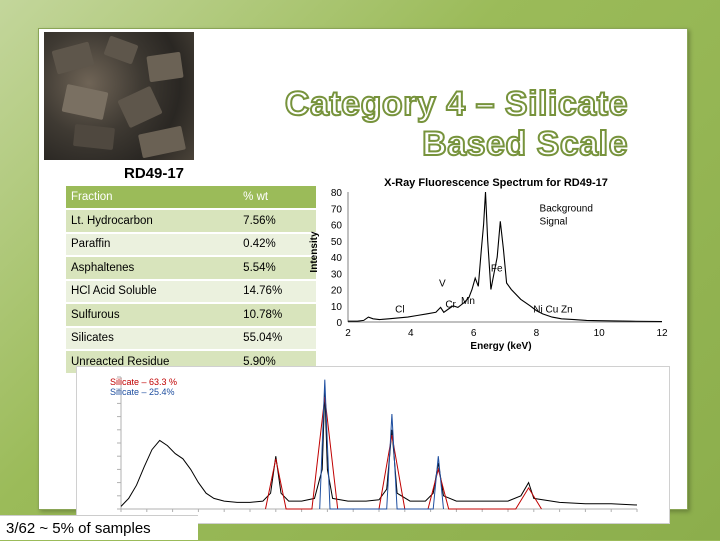 The image size is (720, 541). I want to click on slide-title: Category 4 – Silicate Based Scale, so click(438, 124).